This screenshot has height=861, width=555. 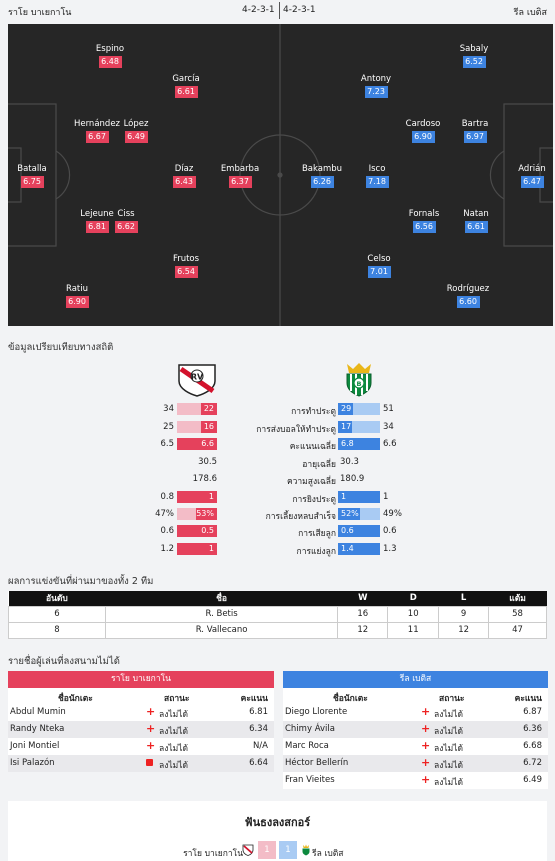 I want to click on wins-cell: 12, so click(x=363, y=630).